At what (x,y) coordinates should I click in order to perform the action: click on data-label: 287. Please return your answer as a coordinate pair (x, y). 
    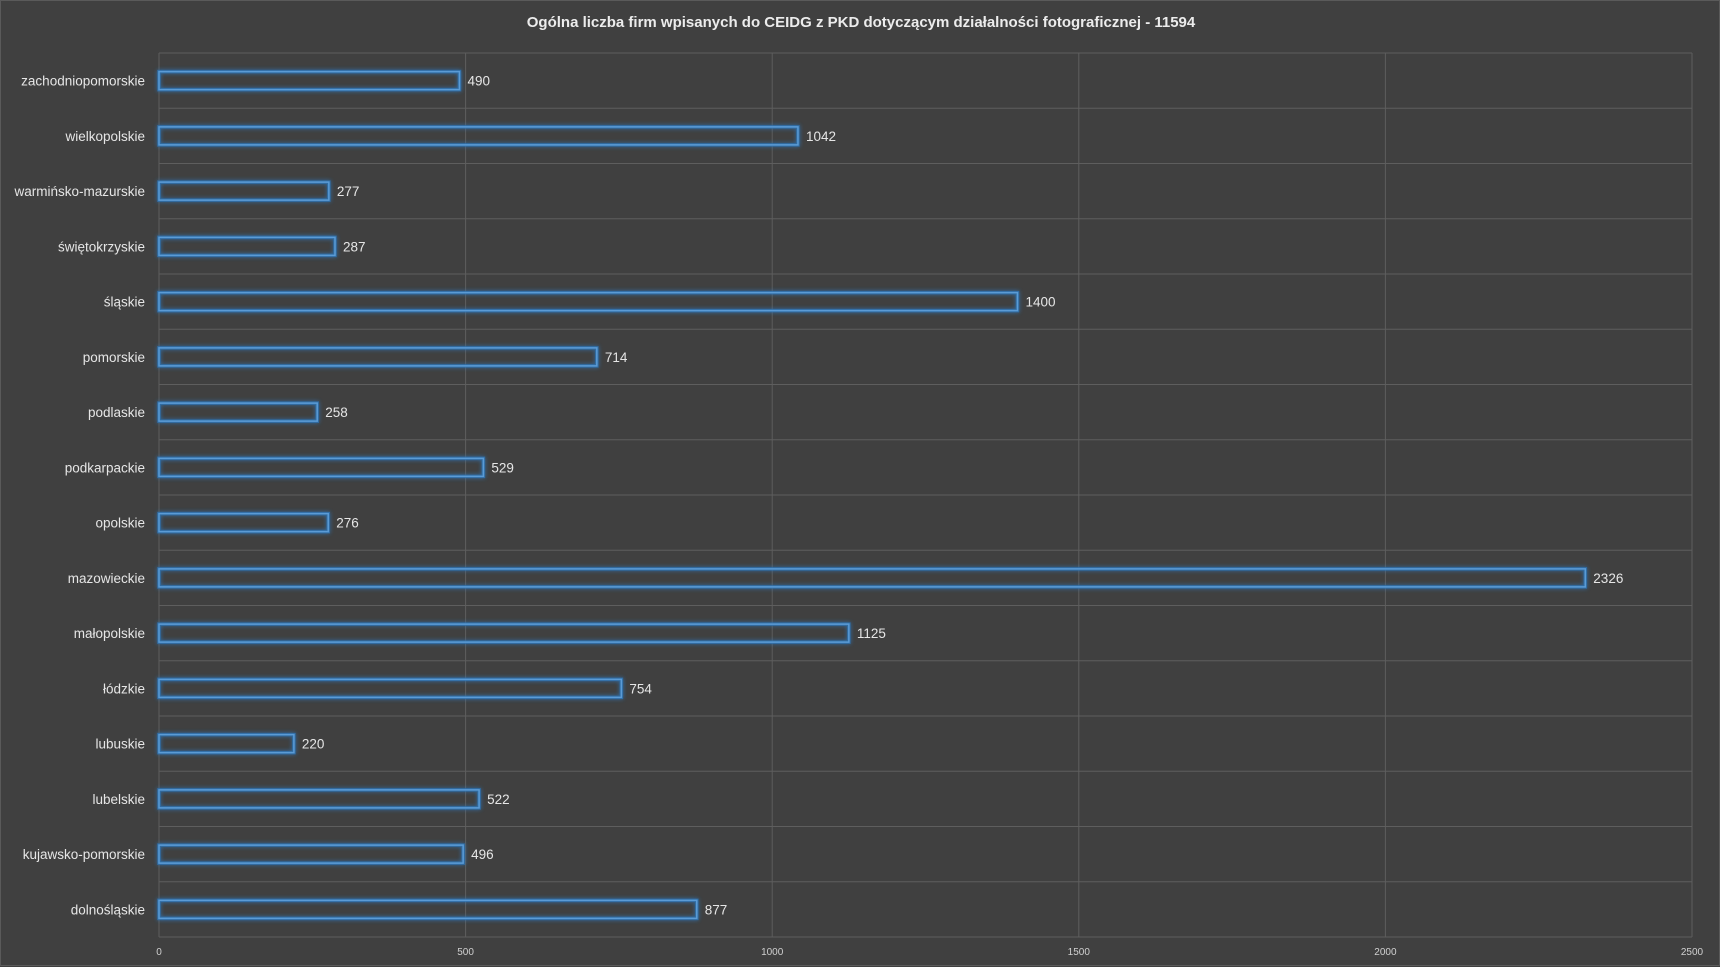
    Looking at the image, I should click on (354, 246).